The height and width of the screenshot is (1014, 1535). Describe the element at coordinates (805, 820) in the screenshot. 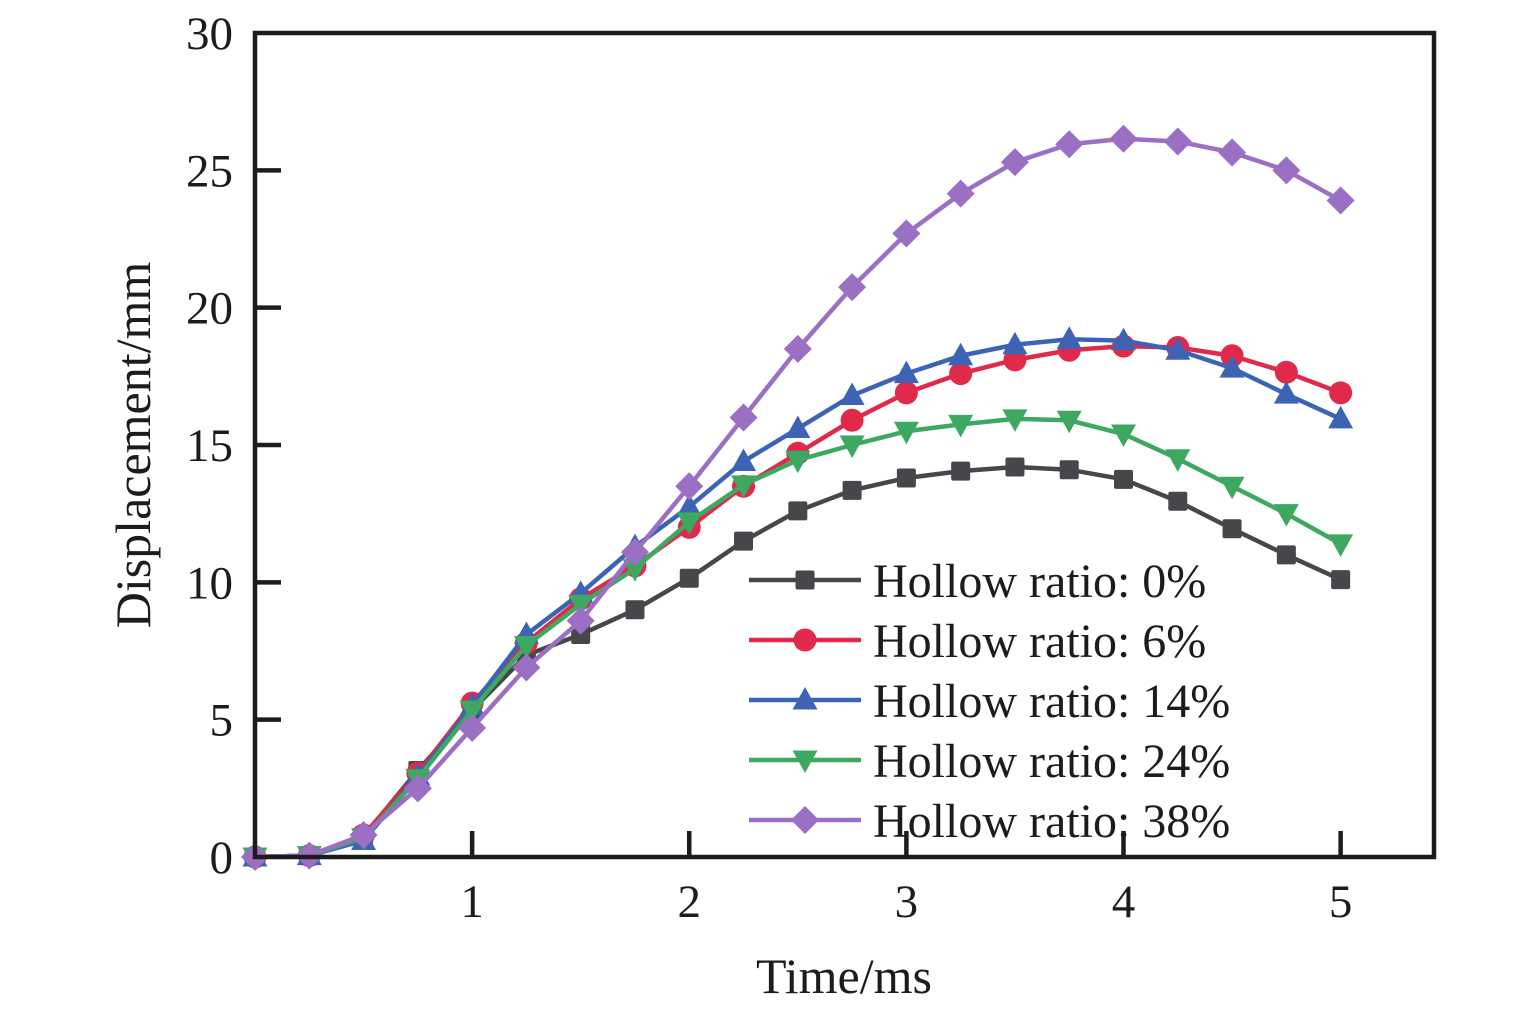

I see `legend-marker-diamond` at that location.